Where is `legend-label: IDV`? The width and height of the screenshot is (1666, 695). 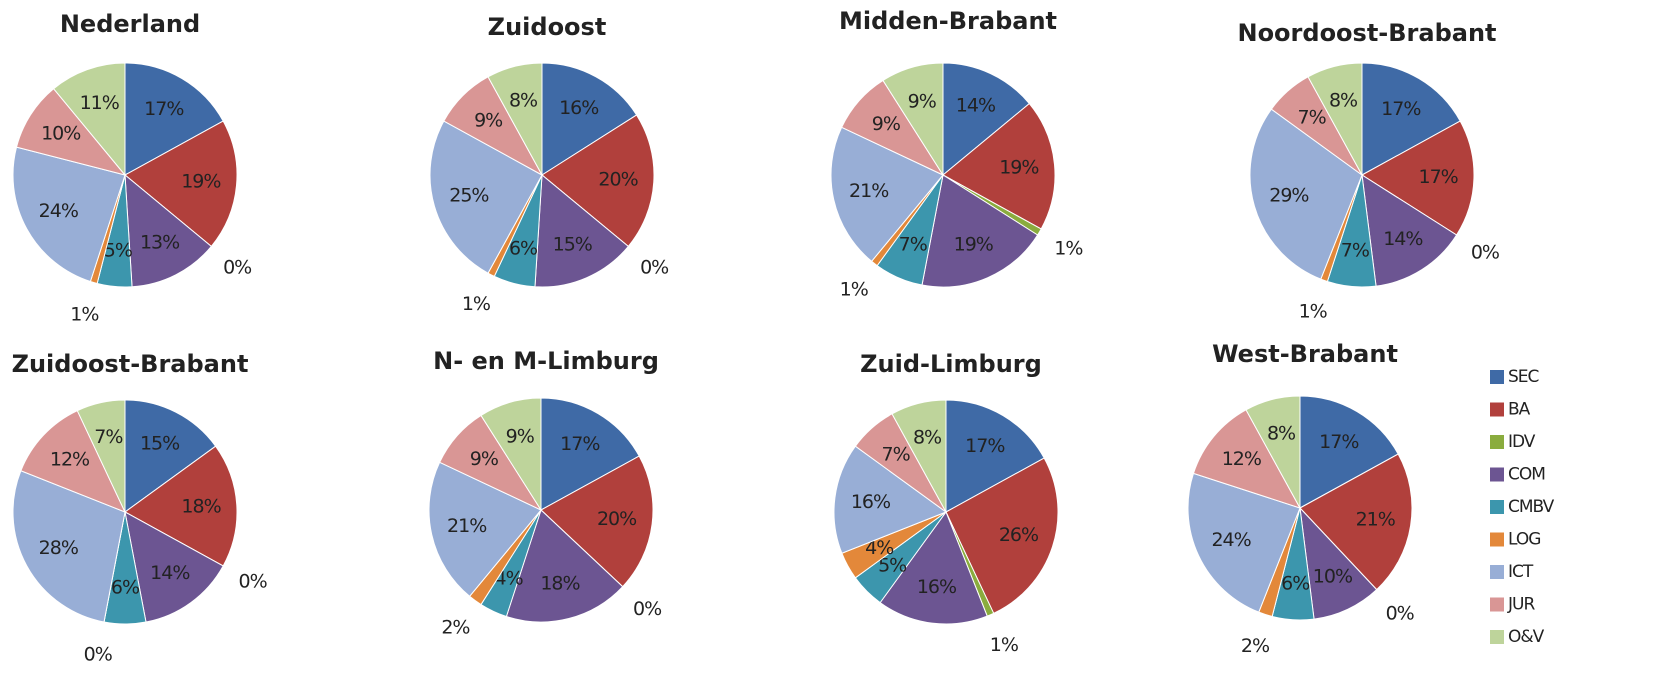
legend-label: IDV is located at coordinates (1522, 442).